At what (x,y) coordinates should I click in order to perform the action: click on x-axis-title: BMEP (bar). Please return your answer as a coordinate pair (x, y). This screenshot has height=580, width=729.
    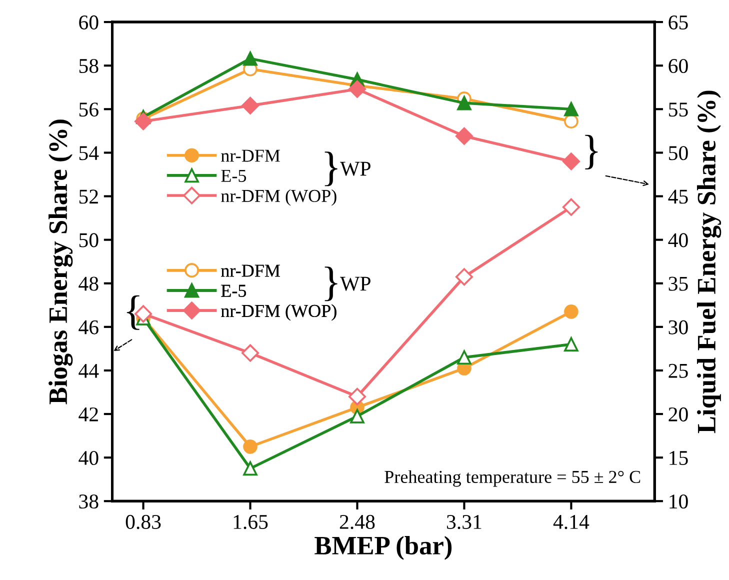
    Looking at the image, I should click on (383, 548).